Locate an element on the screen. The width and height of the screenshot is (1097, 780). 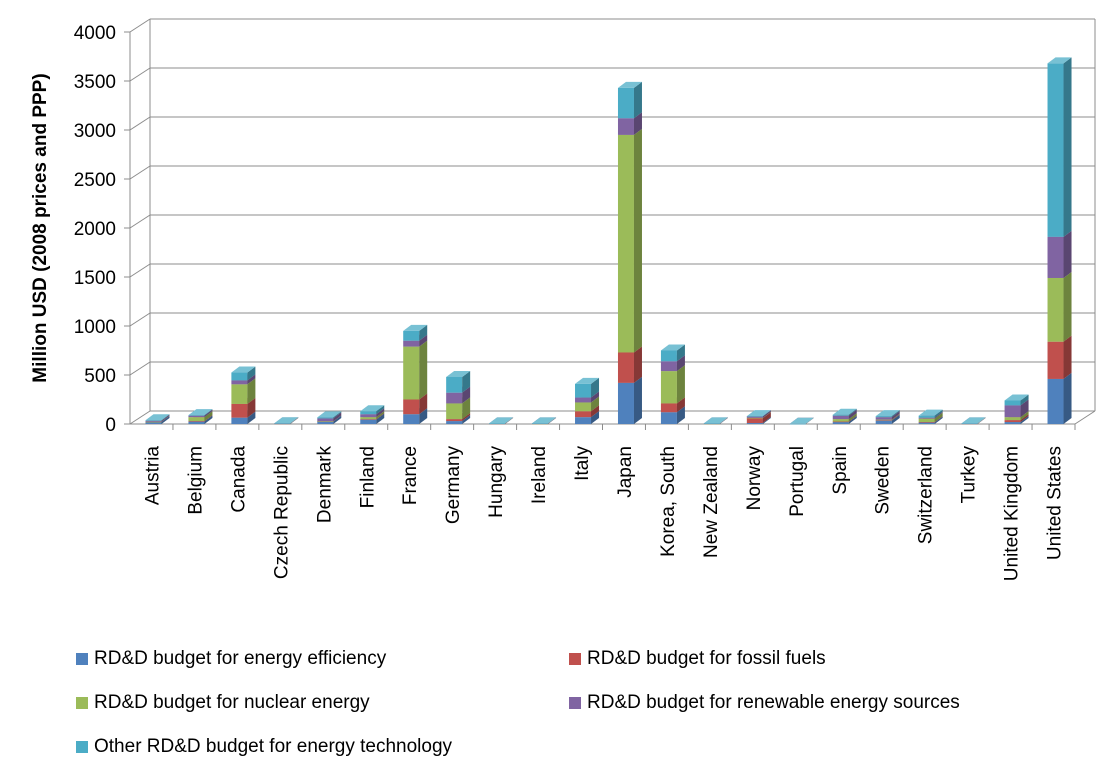
x-tick-label: Japan is located at coordinates (625, 472).